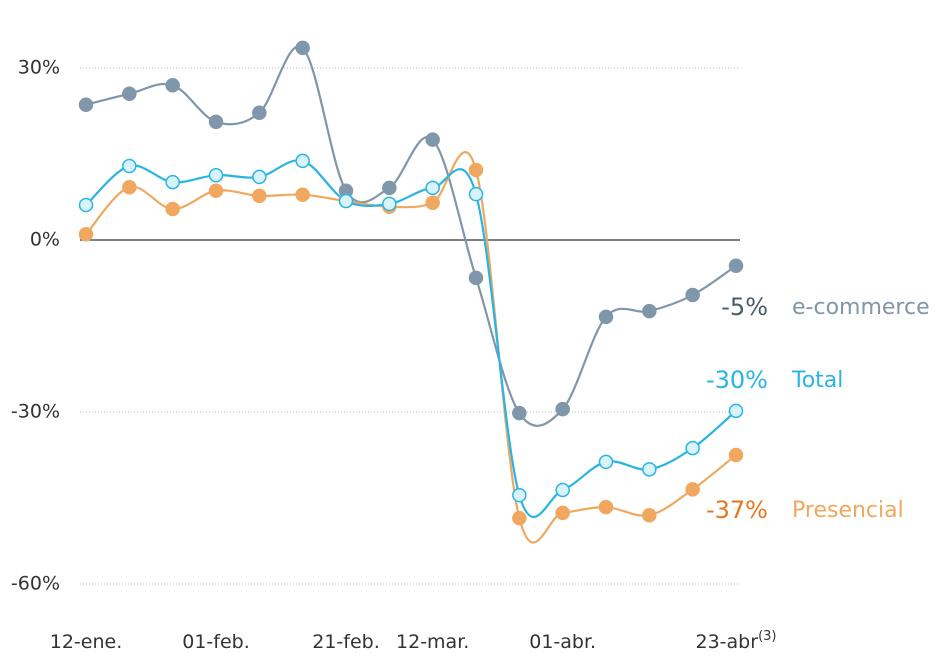  I want to click on x-tick-note: (3), so click(767, 636).